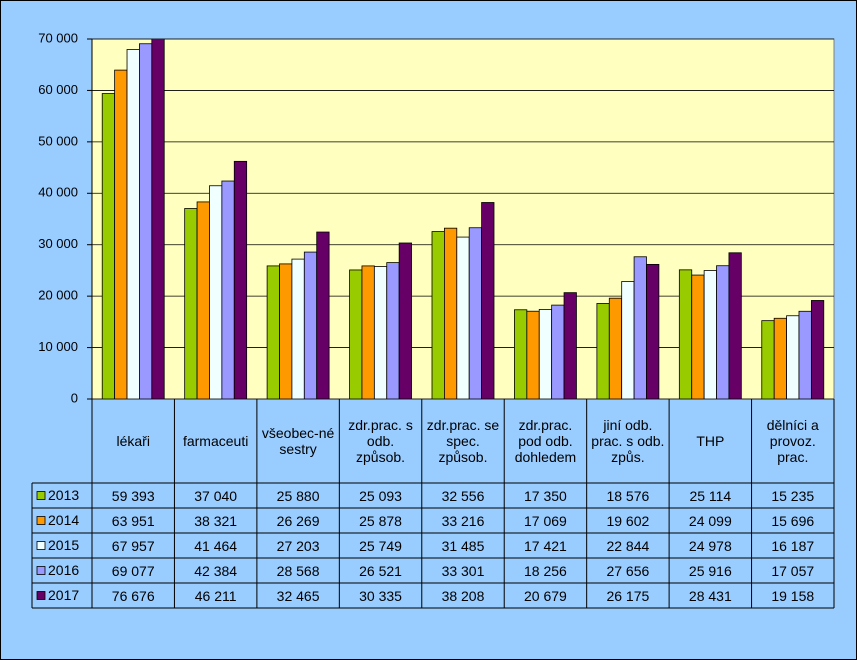  What do you see at coordinates (133, 441) in the screenshot?
I see `category-label: lékaři` at bounding box center [133, 441].